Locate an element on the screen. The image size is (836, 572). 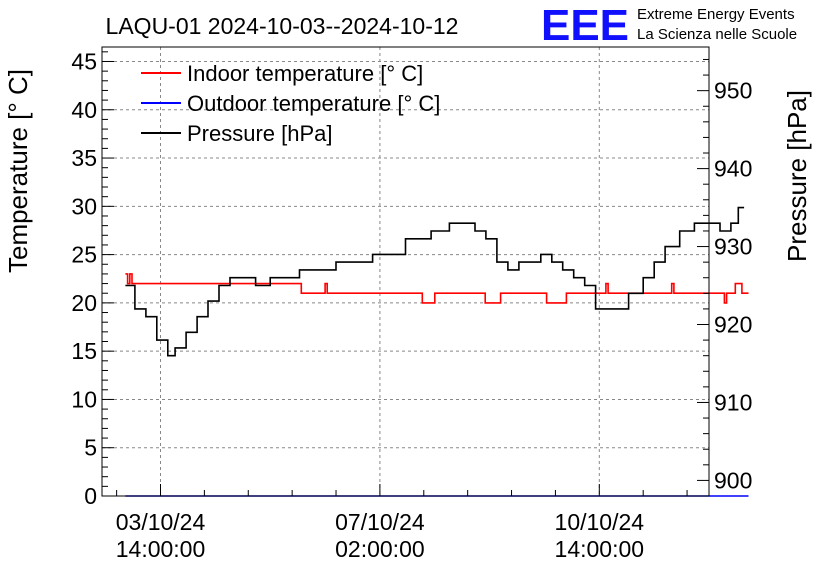
y-tick-label: 40 is located at coordinates (84, 110).